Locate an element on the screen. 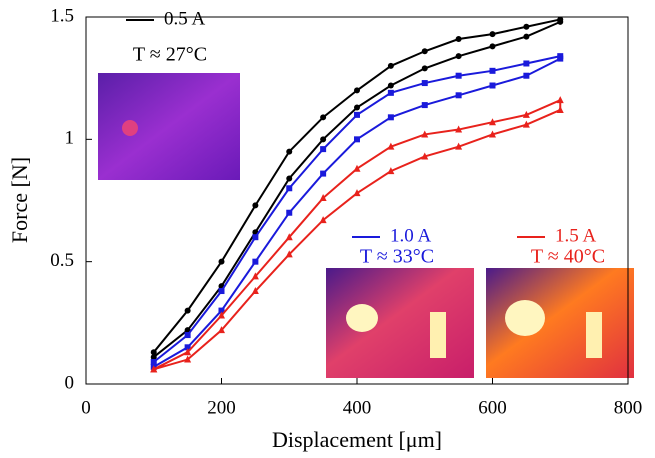 This screenshot has height=458, width=655. x-axis-label: Displacement [μm] is located at coordinates (357, 439).